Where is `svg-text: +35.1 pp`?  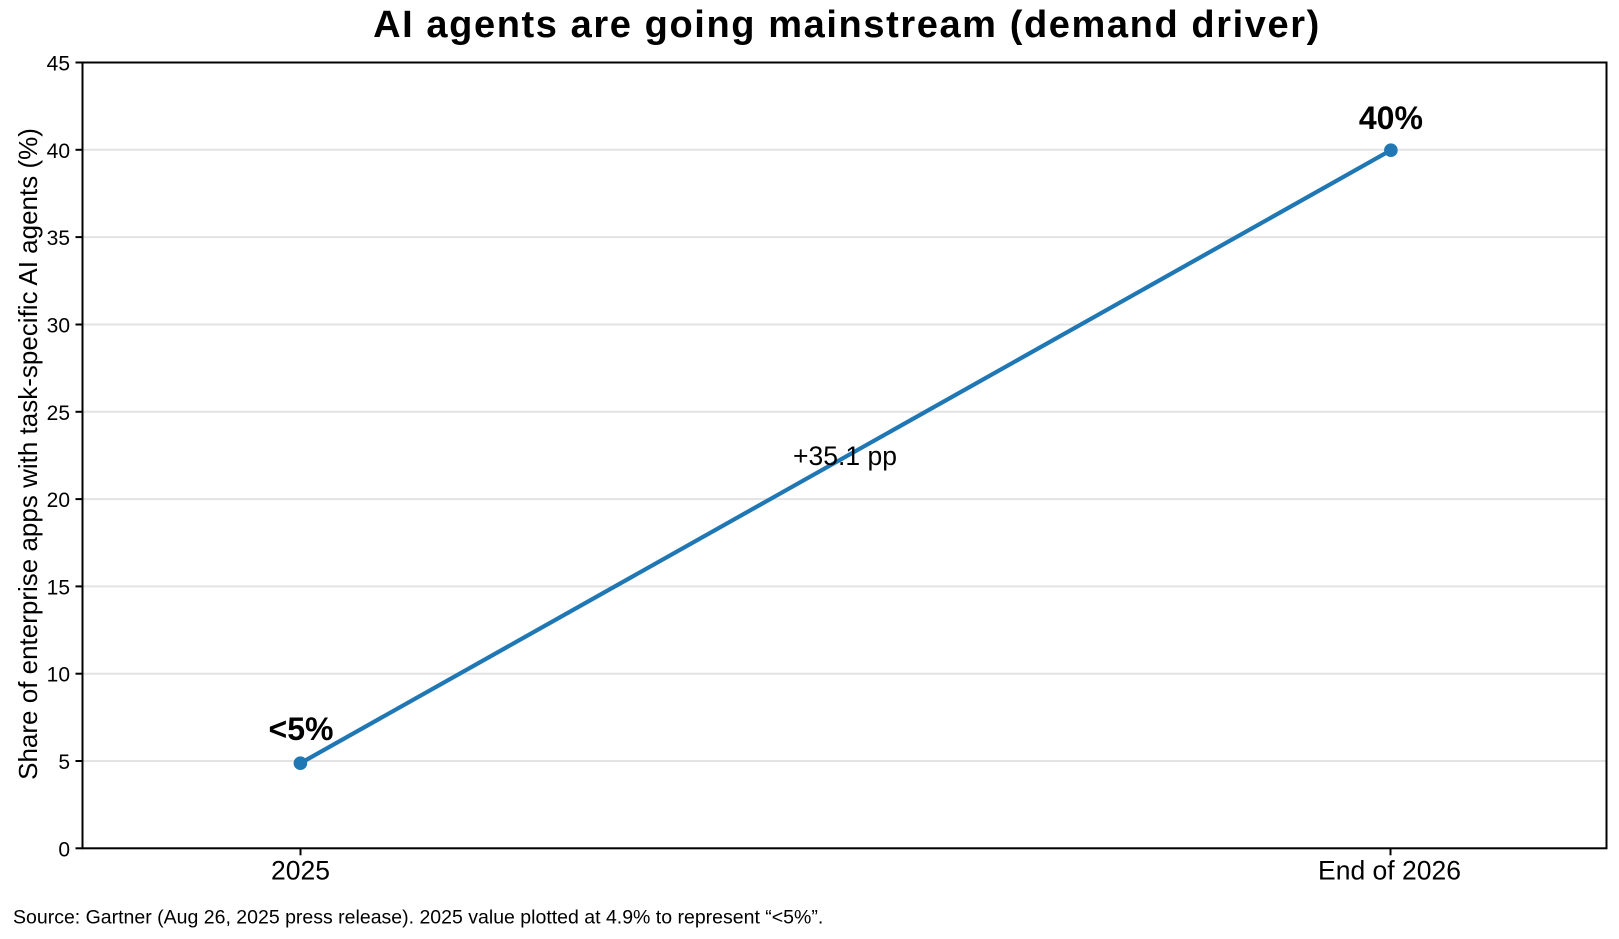
svg-text: +35.1 pp is located at coordinates (845, 456).